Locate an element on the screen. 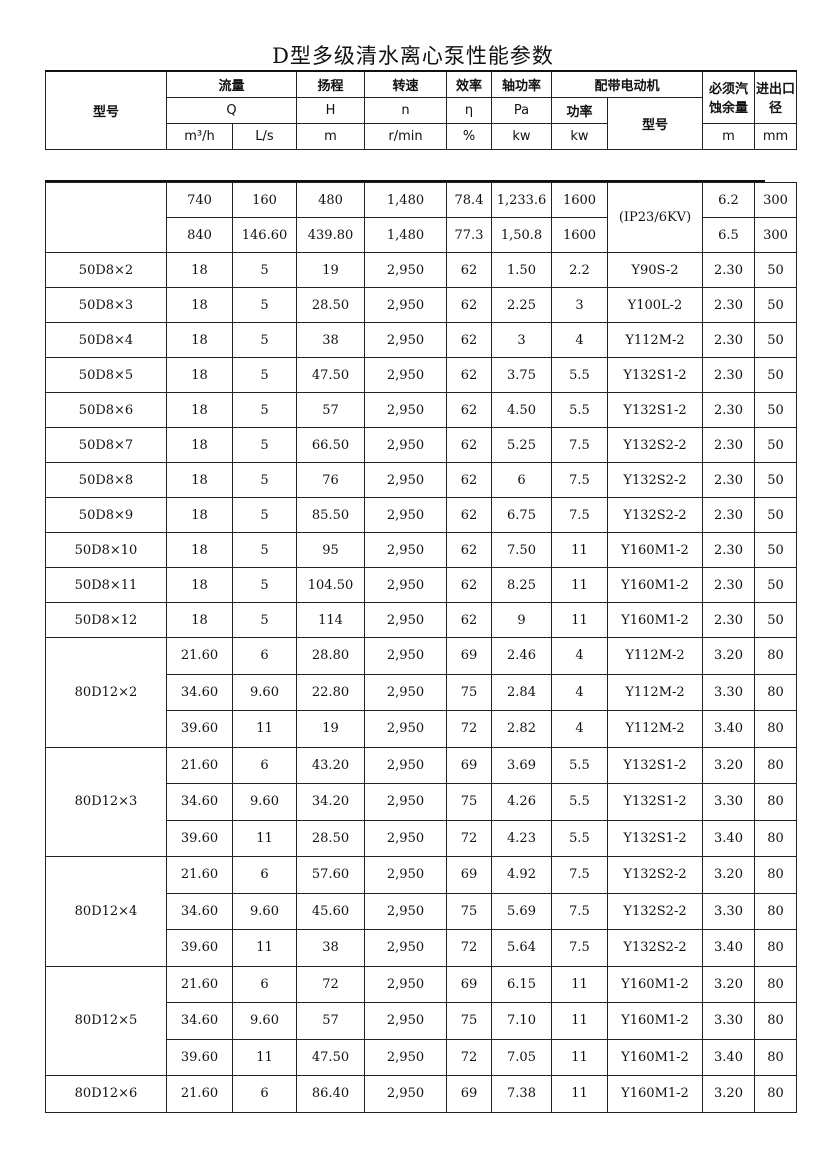 This screenshot has width=826, height=1165. cell-model: 80D12×2 is located at coordinates (106, 692).